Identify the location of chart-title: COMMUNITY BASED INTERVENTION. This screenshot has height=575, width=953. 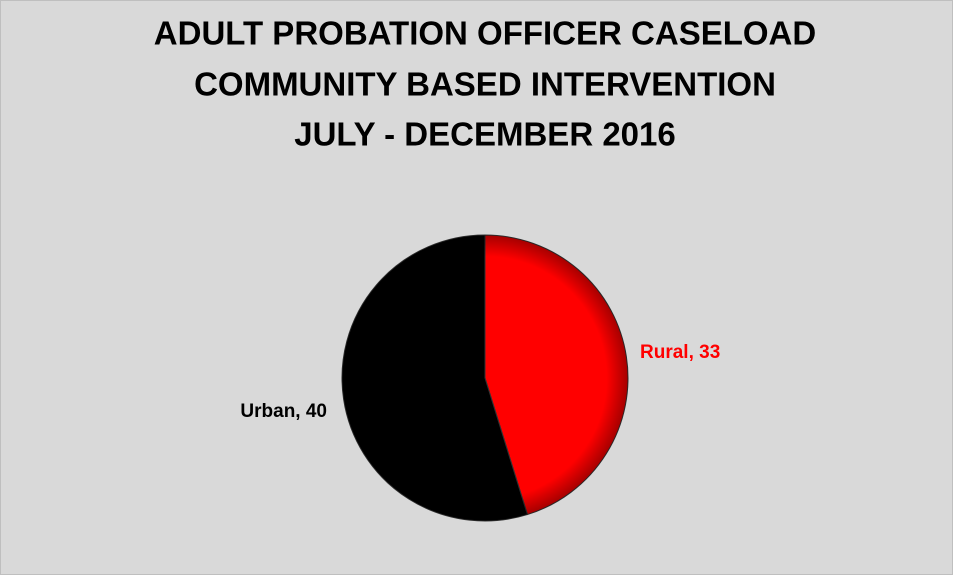
(485, 84).